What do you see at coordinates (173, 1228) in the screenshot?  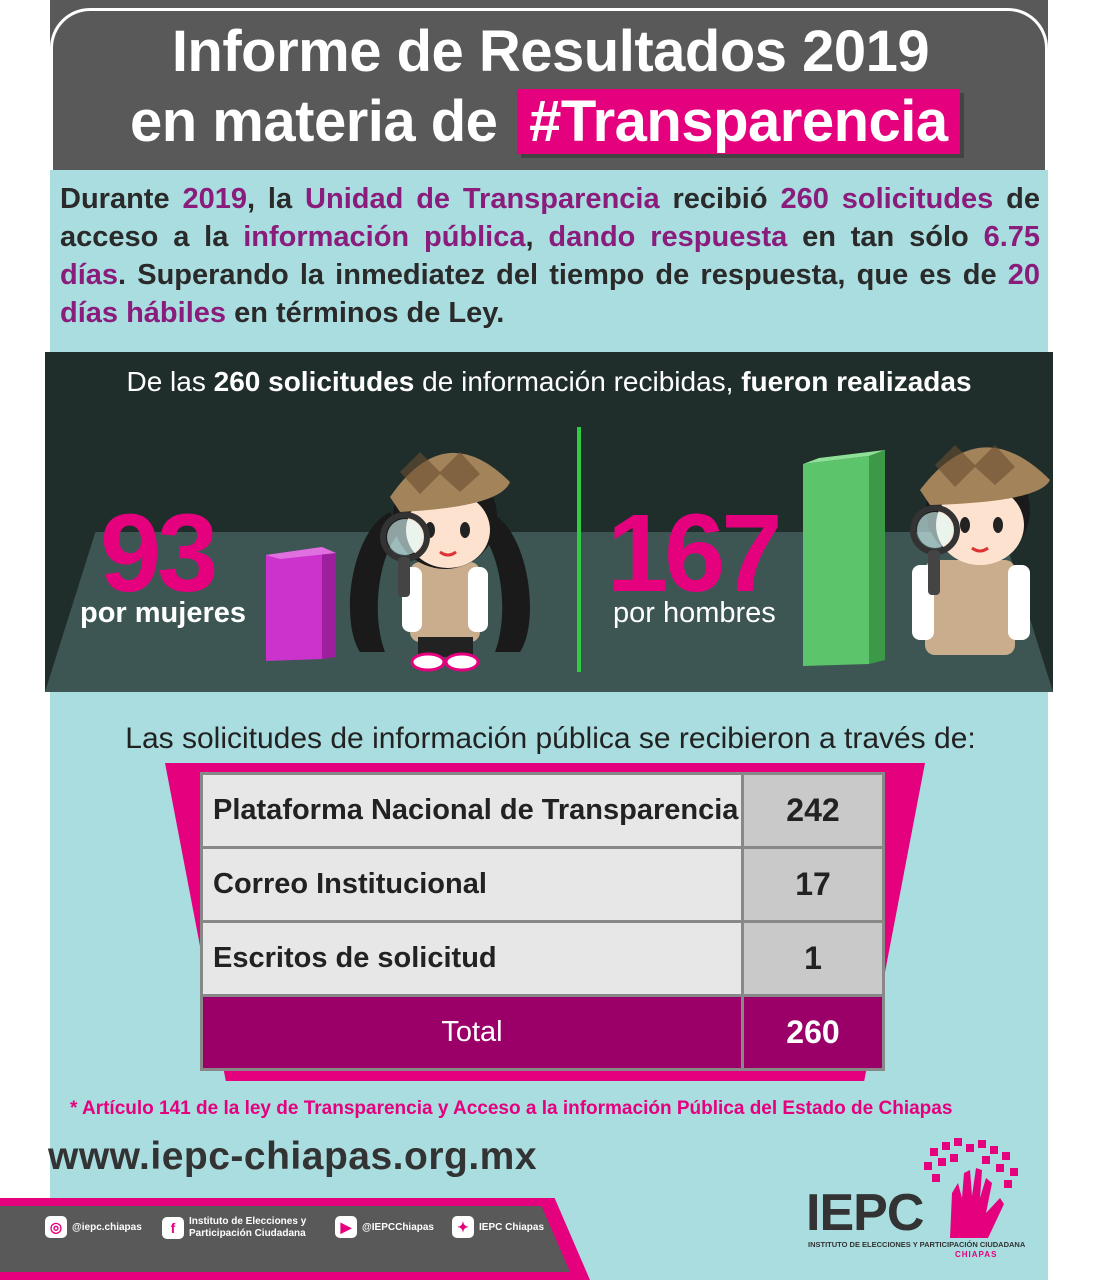 I see `facebook-icon: f` at bounding box center [173, 1228].